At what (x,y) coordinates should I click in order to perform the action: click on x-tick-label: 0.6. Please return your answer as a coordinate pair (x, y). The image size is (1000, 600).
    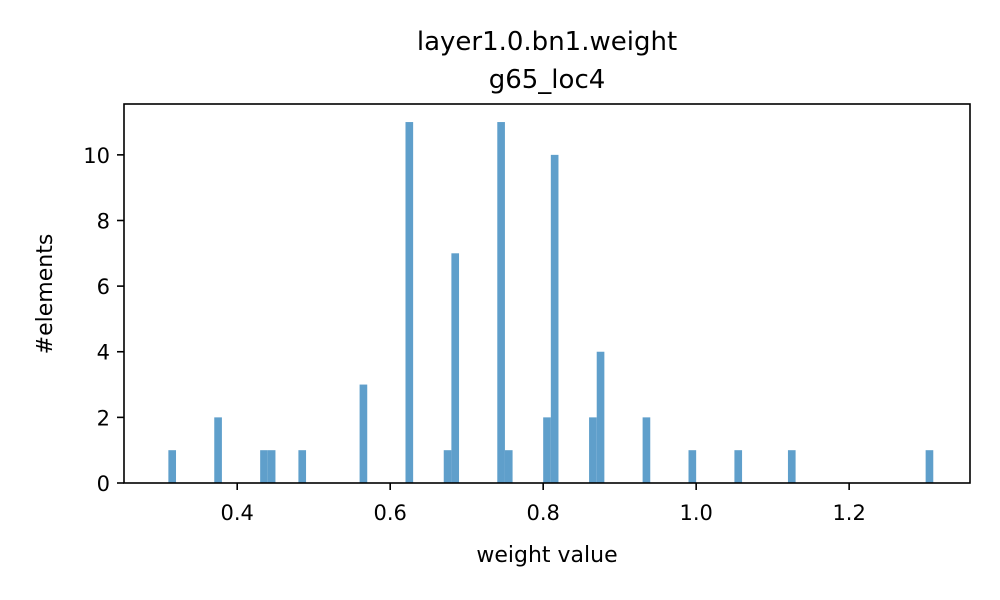
    Looking at the image, I should click on (389, 513).